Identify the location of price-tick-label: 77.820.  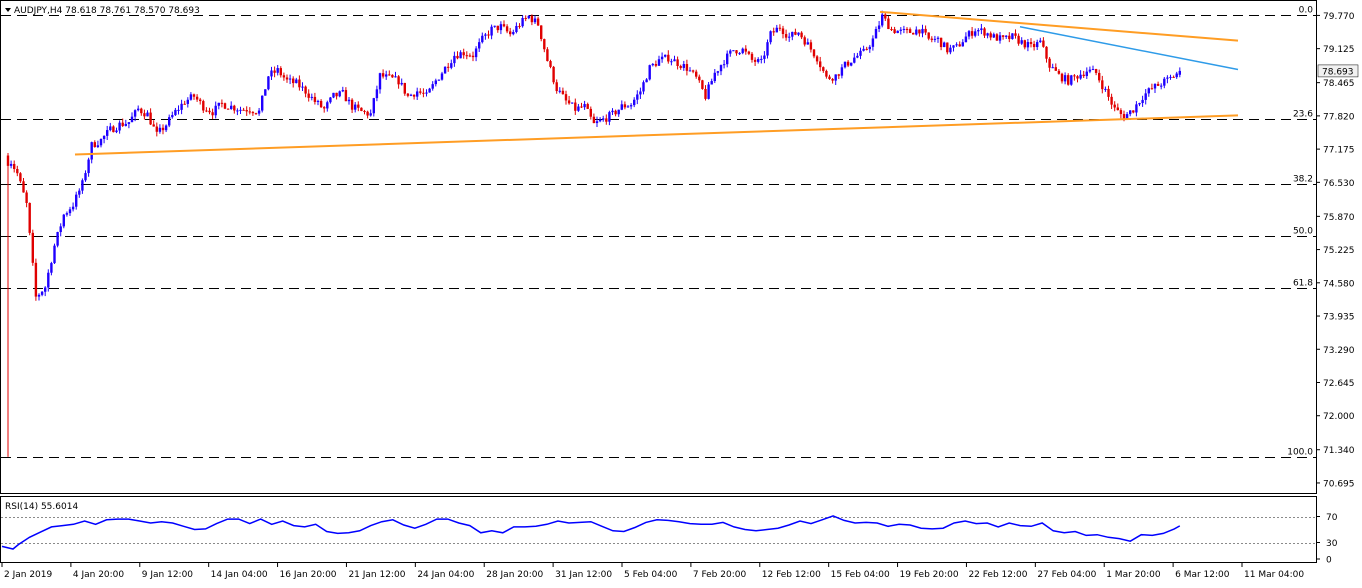
(1339, 117).